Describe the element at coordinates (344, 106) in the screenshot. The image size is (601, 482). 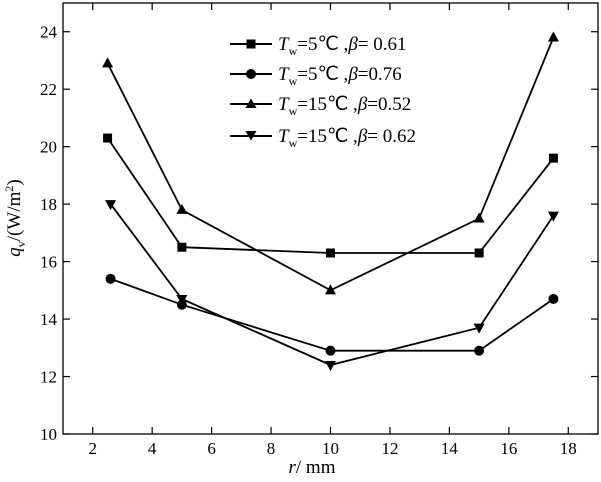
I see `legend-label: Tw=15℃ ,β=0.52` at that location.